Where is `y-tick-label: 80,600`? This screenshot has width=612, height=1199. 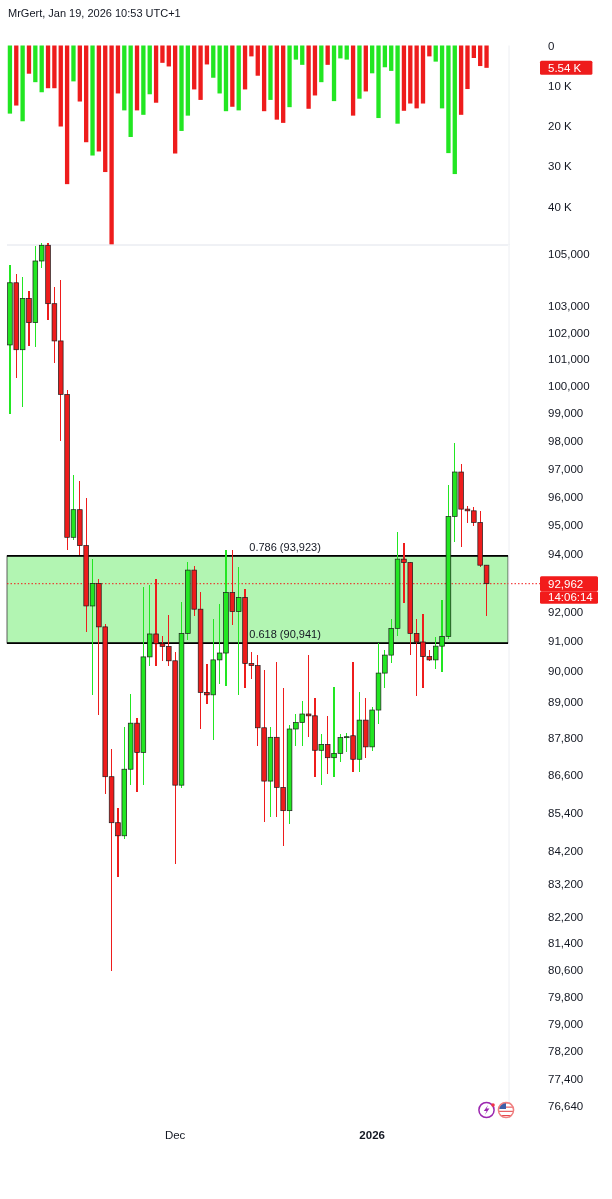 y-tick-label: 80,600 is located at coordinates (566, 969).